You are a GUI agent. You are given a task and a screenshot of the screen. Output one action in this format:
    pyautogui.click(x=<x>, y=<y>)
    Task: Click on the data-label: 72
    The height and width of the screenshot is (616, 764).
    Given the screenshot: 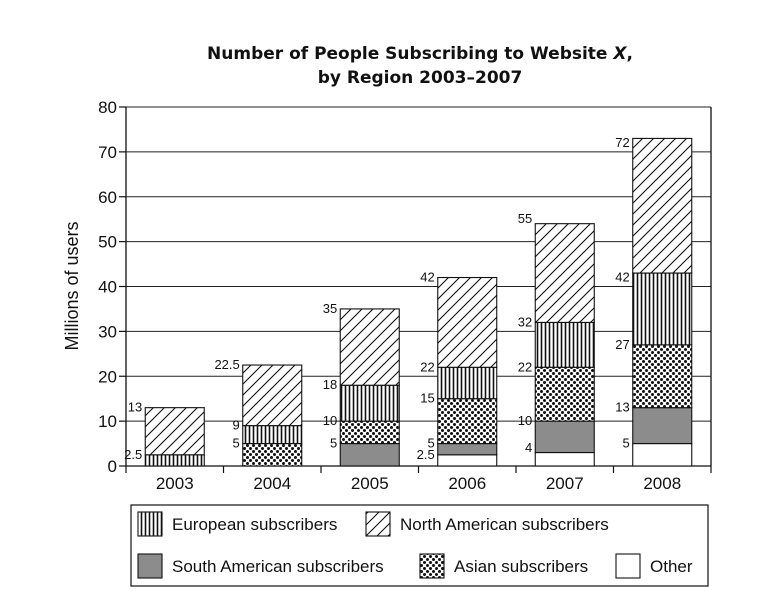 What is the action you would take?
    pyautogui.click(x=622, y=142)
    